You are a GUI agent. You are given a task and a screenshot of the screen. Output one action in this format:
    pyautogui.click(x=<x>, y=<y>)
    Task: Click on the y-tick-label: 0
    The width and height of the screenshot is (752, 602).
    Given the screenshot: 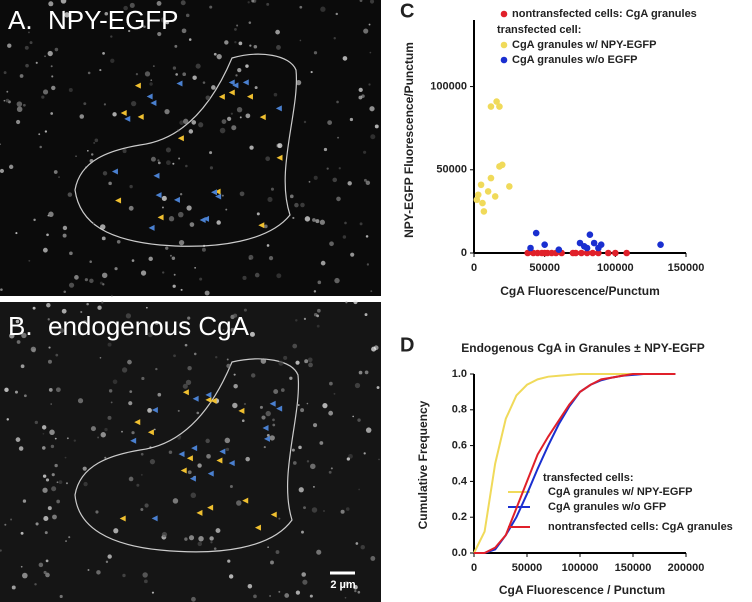 What is the action you would take?
    pyautogui.click(x=464, y=253)
    